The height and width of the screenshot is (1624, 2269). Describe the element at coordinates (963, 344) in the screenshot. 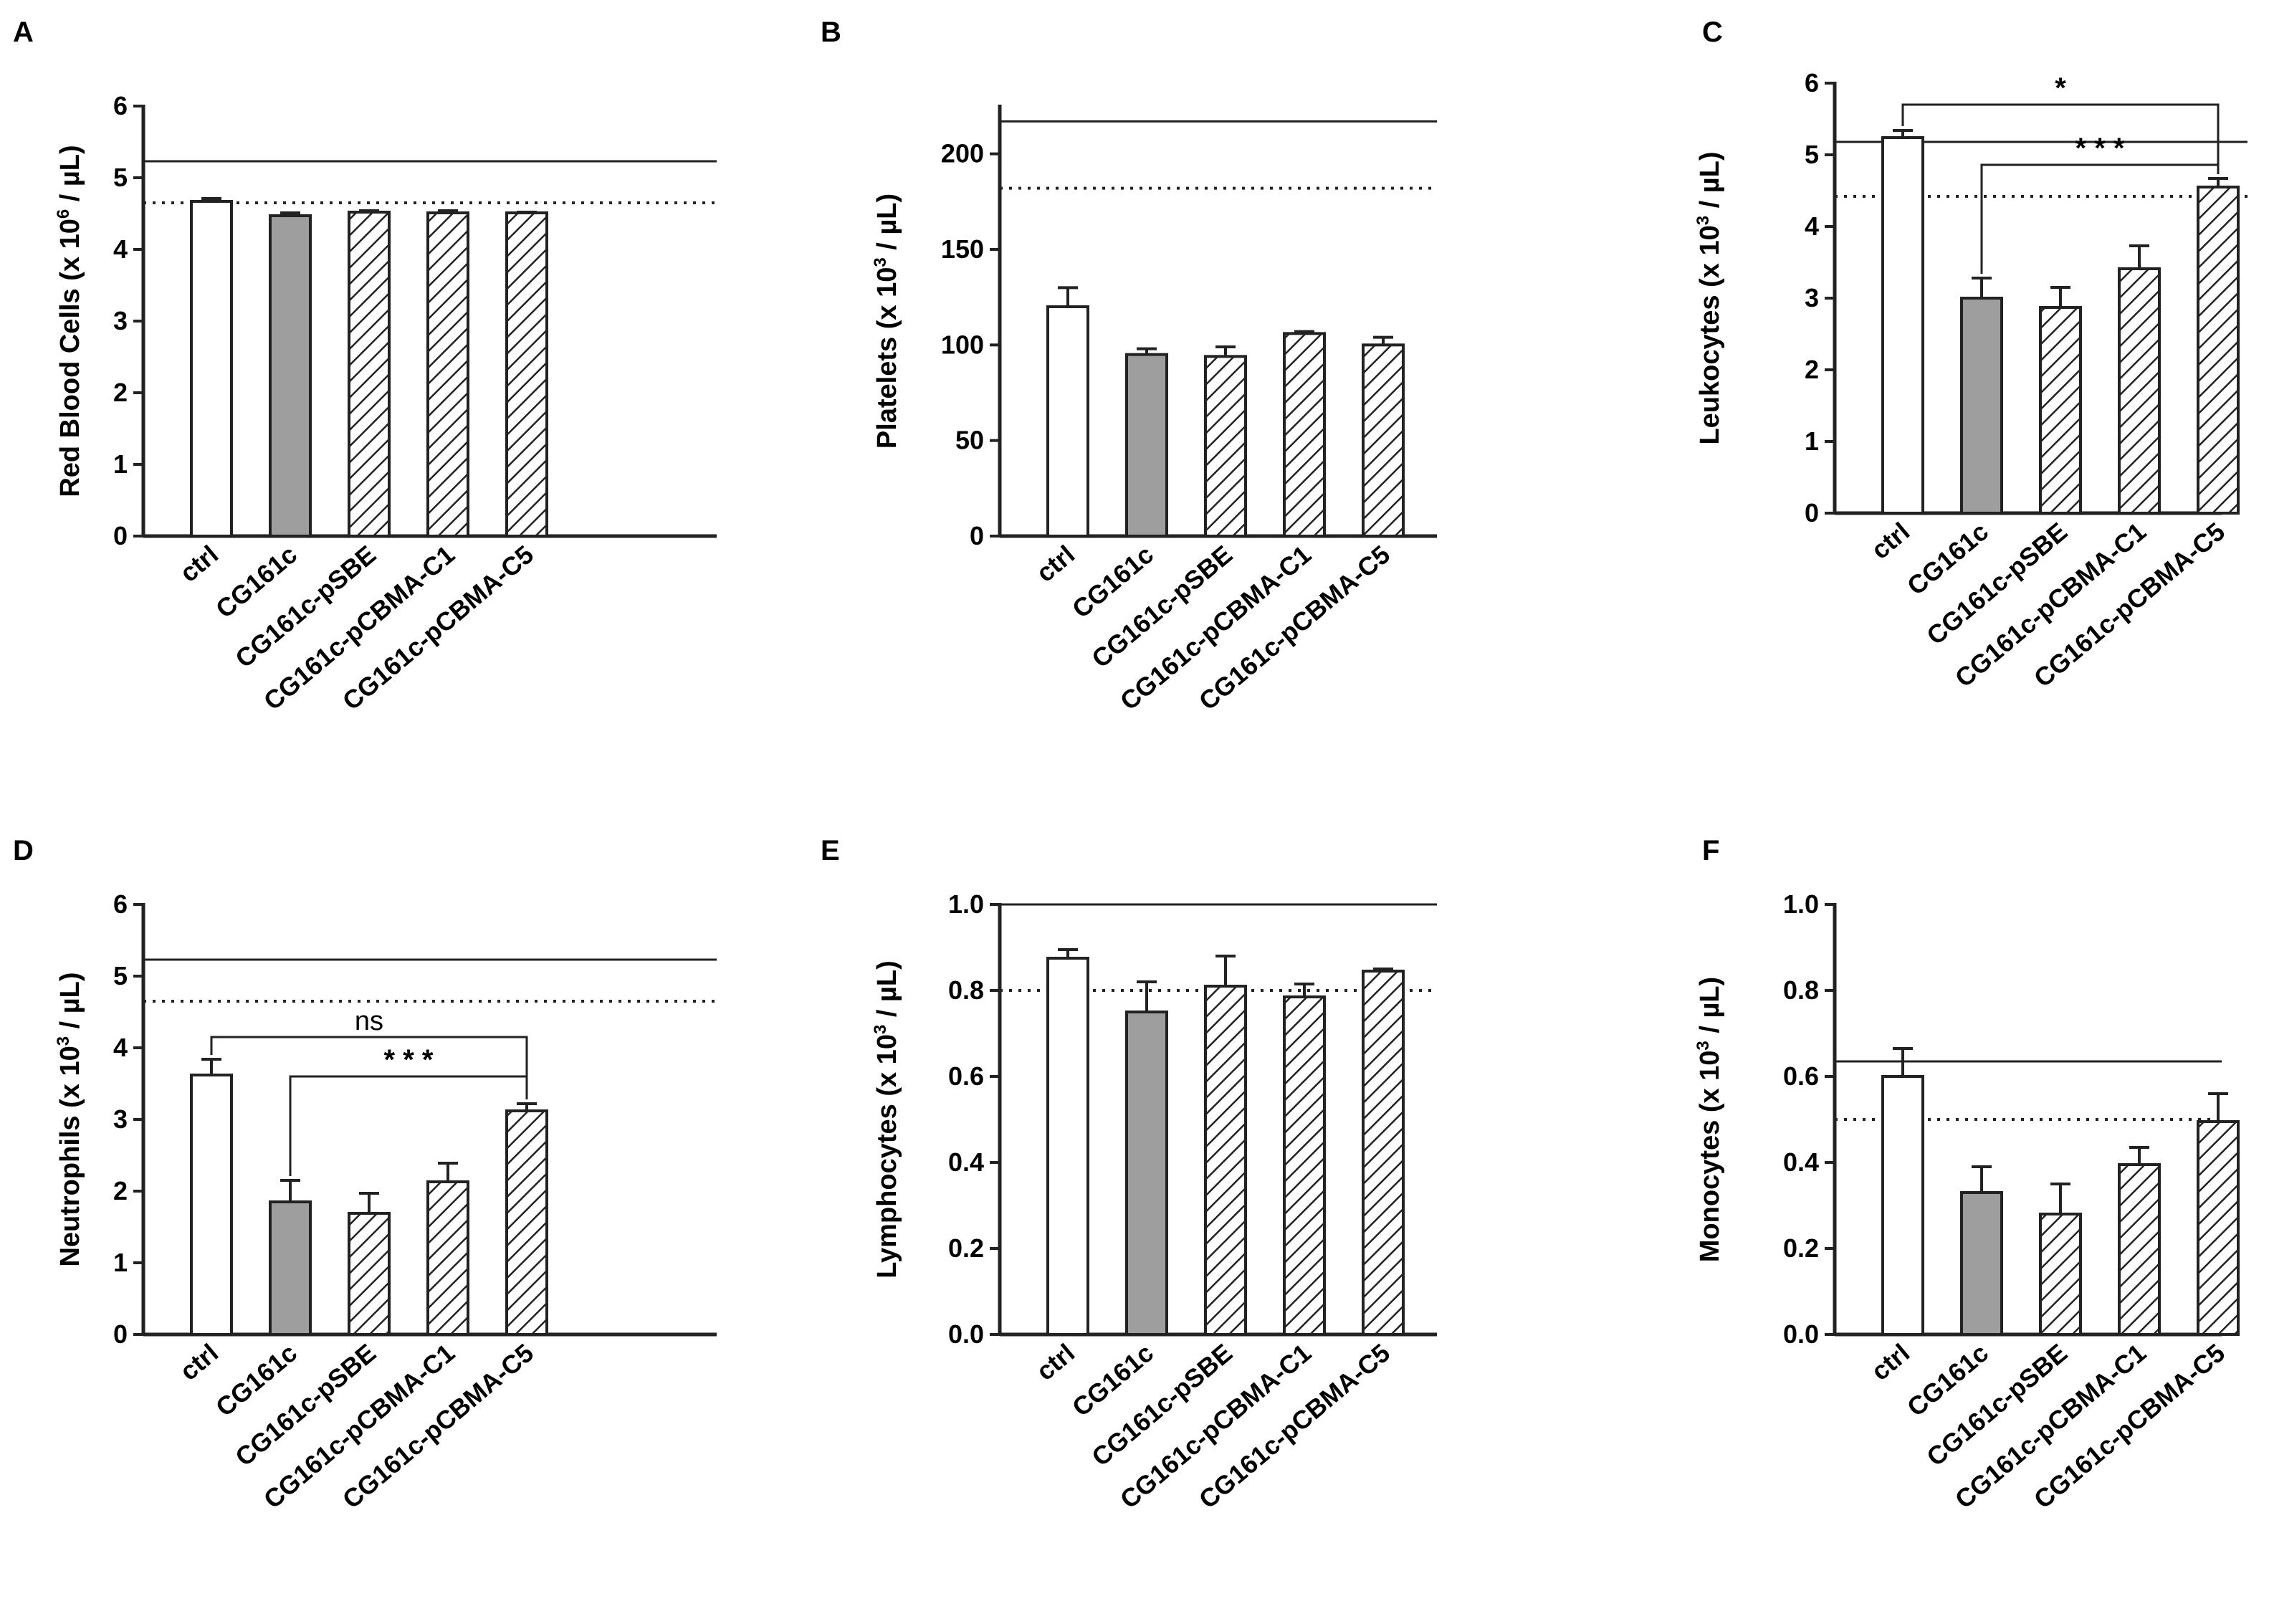

I see `y-tick-label: 100` at that location.